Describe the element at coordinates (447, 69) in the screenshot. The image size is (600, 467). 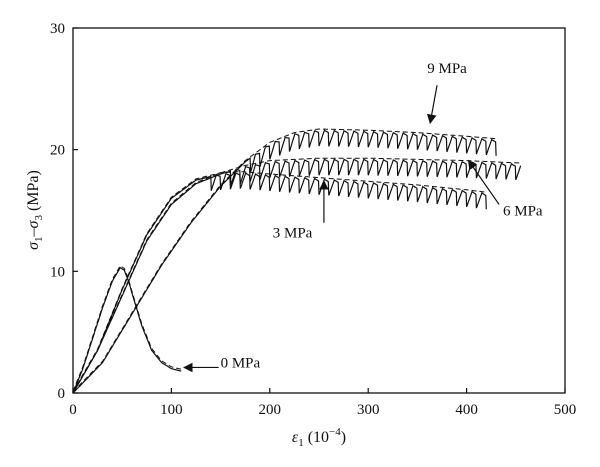
I see `annotation-9-mpa: 9 MPa` at that location.